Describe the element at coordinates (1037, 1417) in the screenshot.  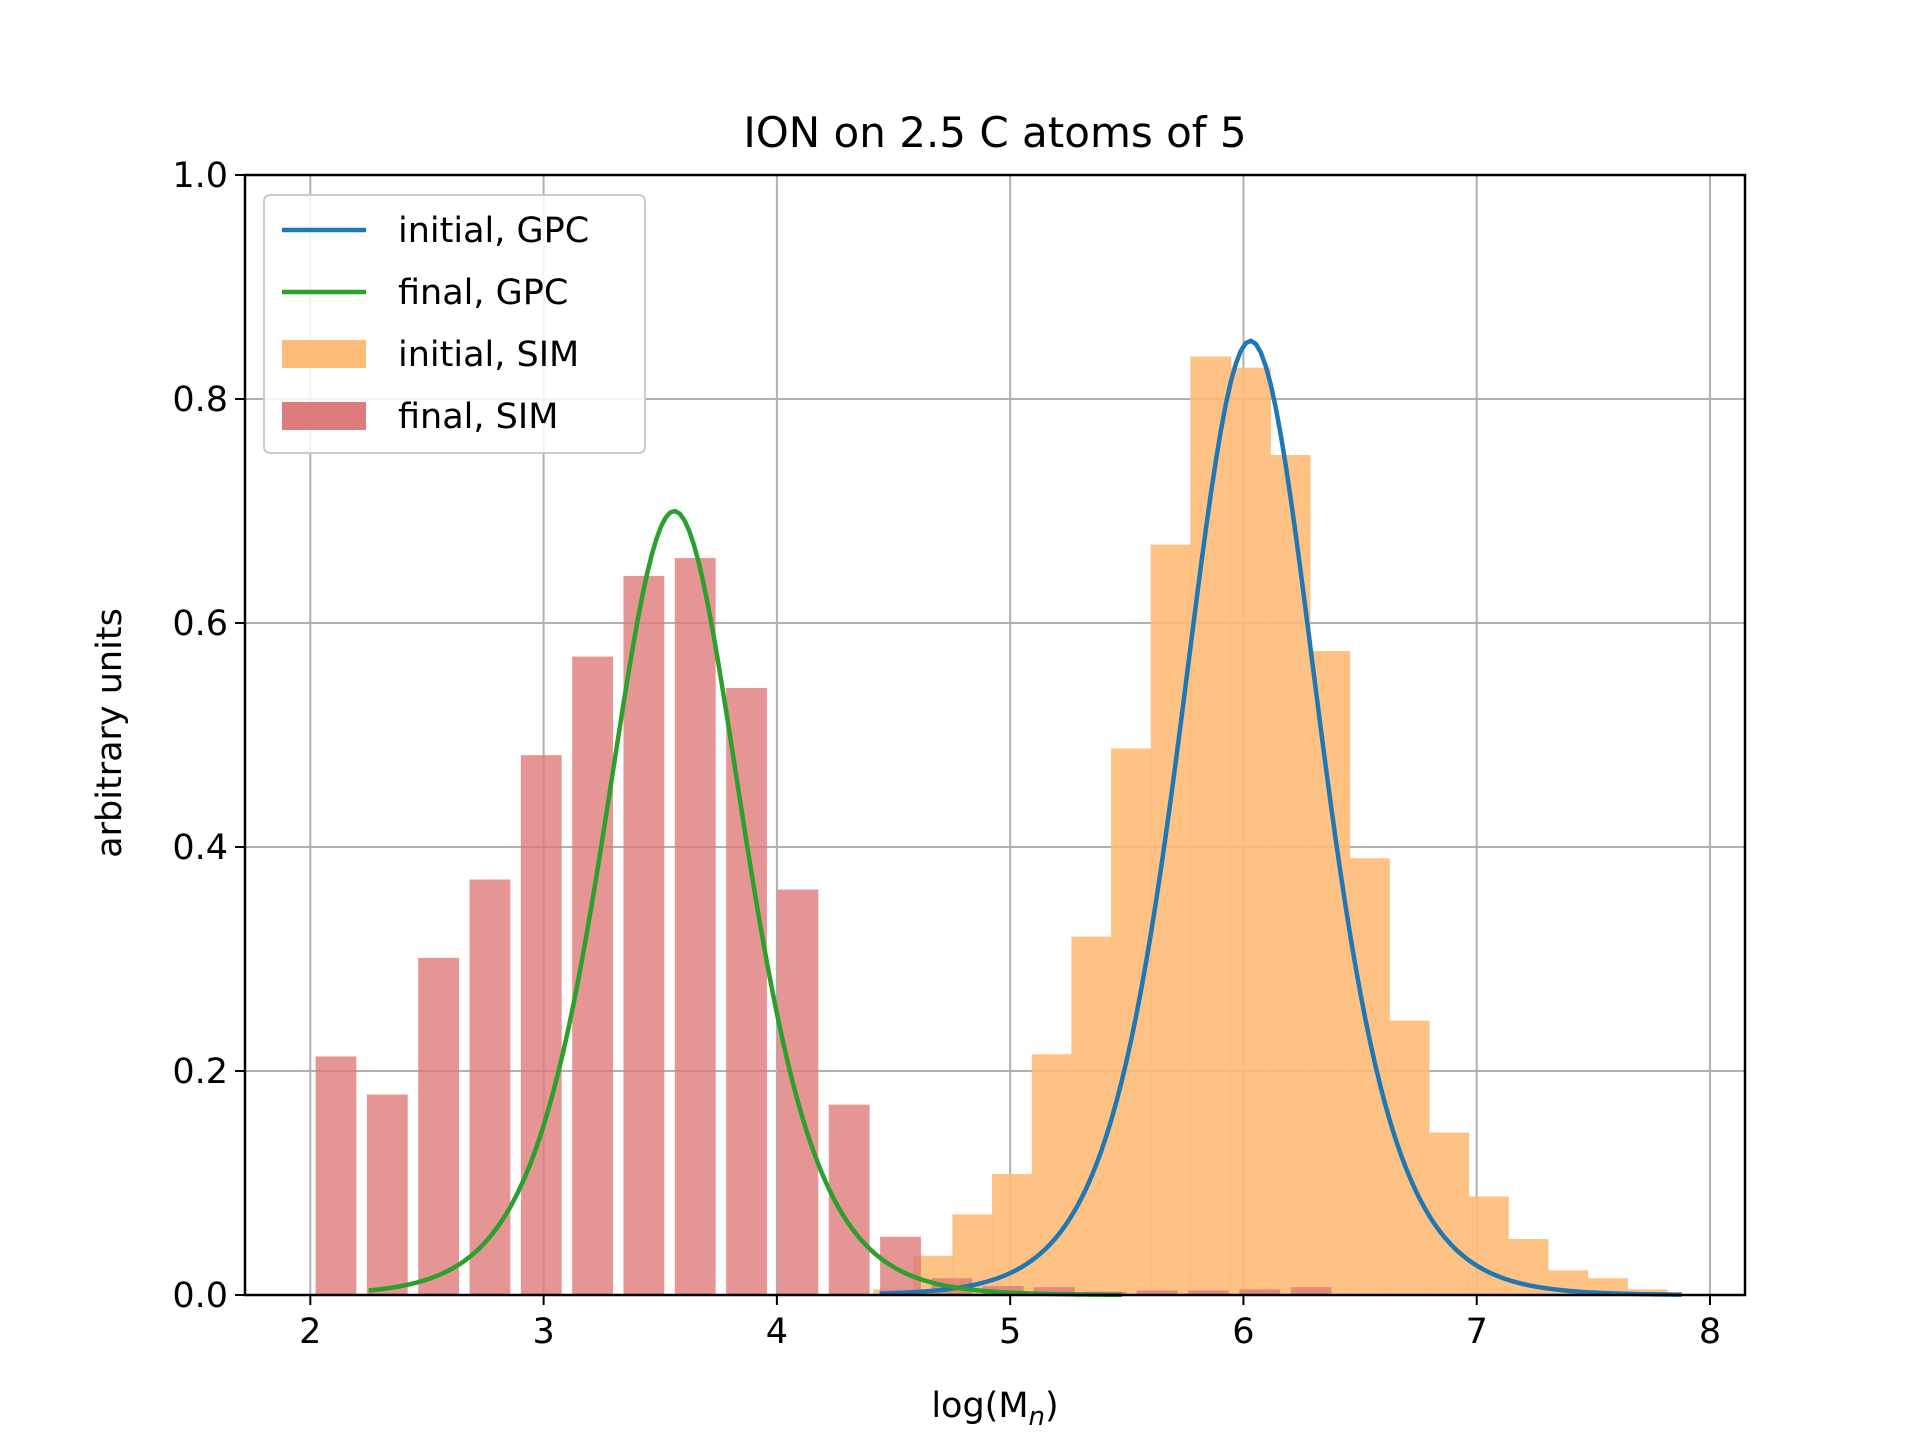
I see `x-axis-label-subscript: n` at that location.